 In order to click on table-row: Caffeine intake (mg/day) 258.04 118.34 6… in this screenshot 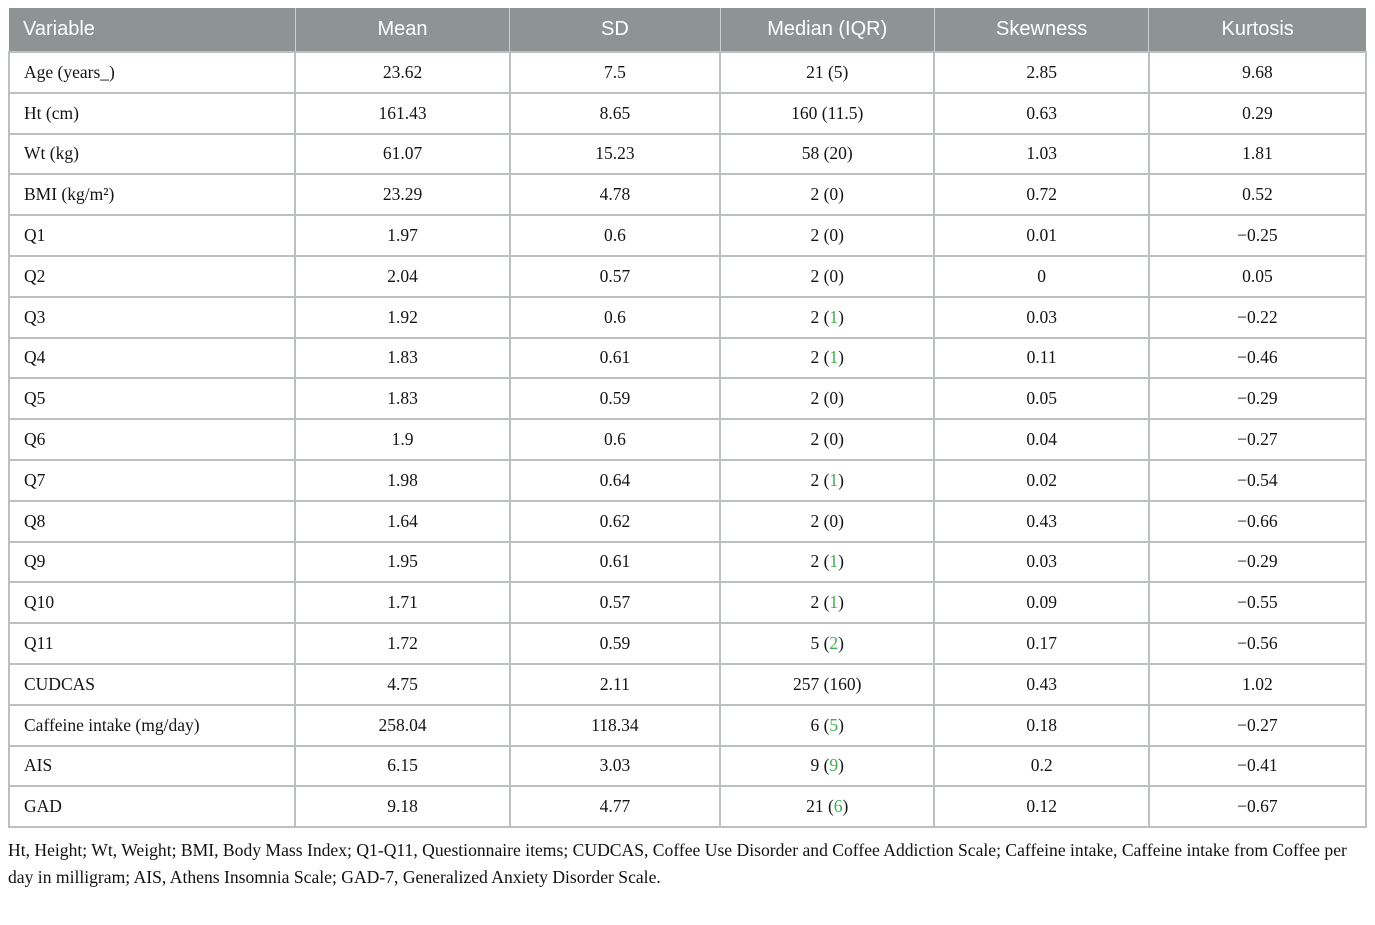, I will do `click(687, 725)`.